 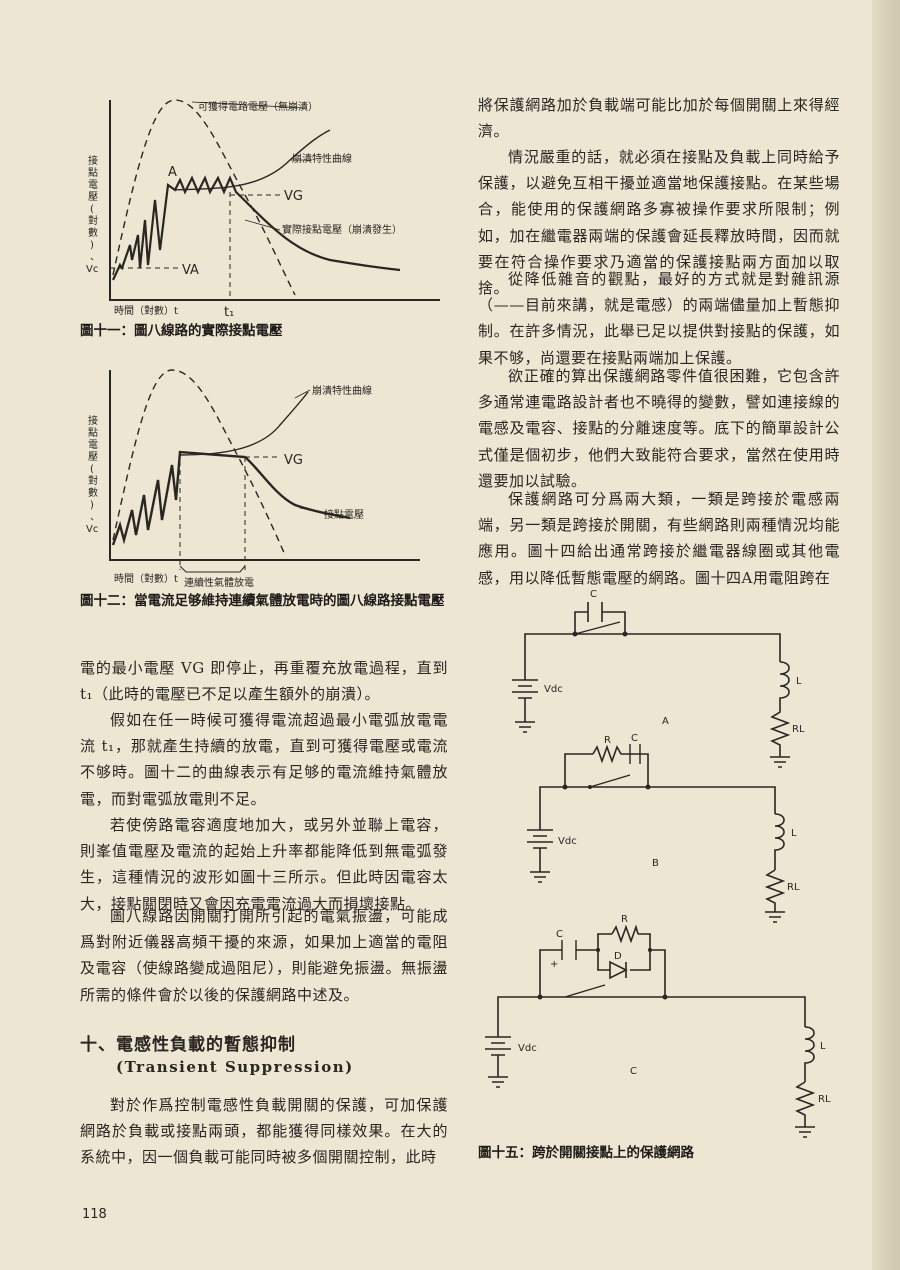 What do you see at coordinates (618, 956) in the screenshot?
I see `circuit-c-d-label: D` at bounding box center [618, 956].